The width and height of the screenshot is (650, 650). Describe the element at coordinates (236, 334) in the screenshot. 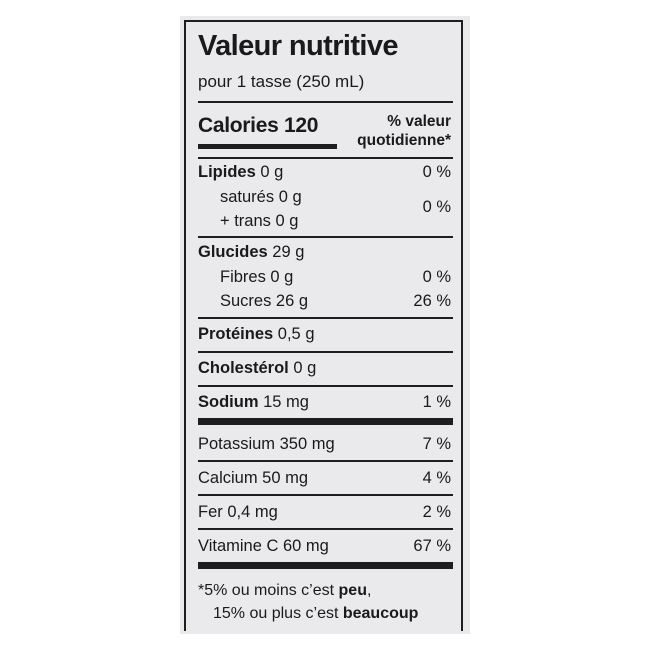

I see `proteines-label: Protéines` at that location.